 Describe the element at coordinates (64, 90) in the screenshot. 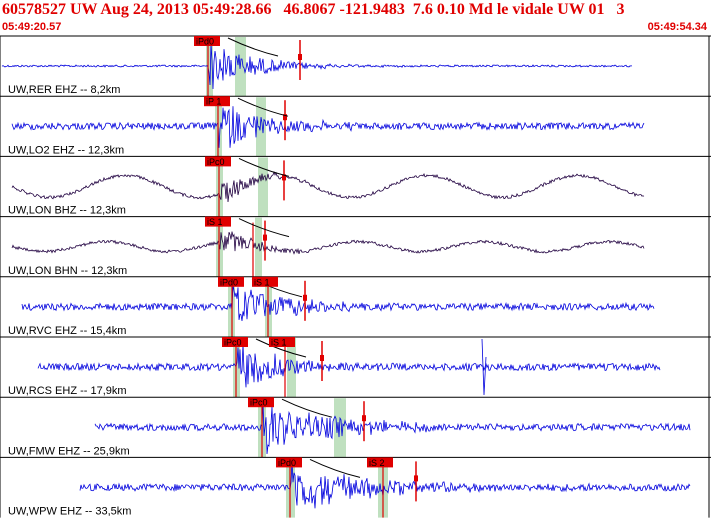

I see `trace-label: UW,RER EHZ -- 8,2km` at that location.